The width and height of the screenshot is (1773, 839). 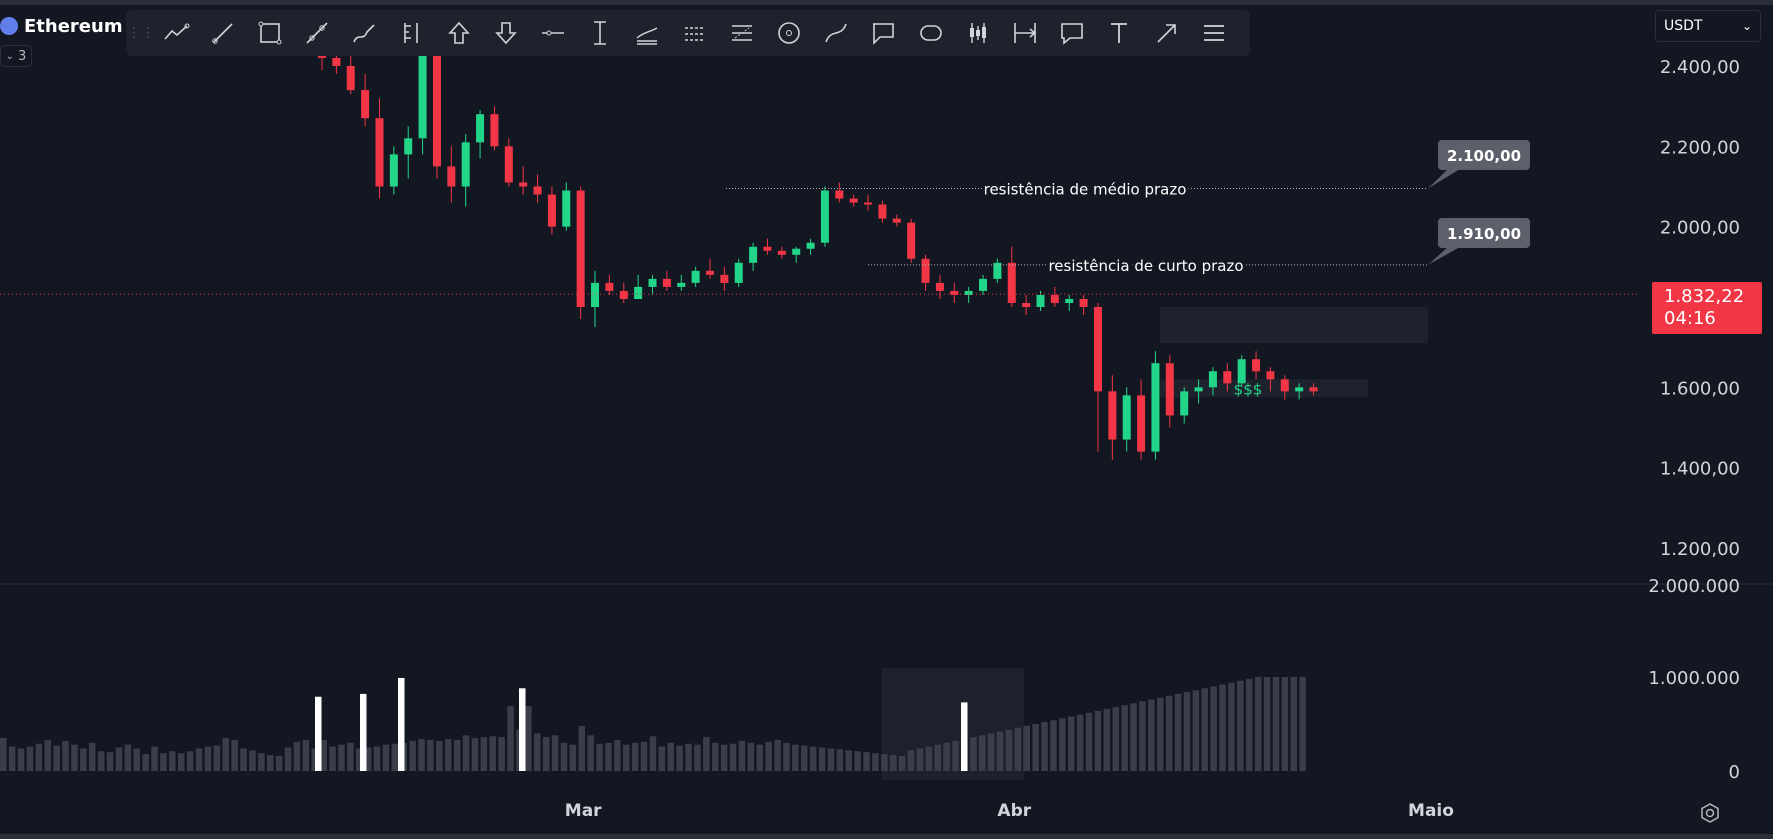 What do you see at coordinates (80, 26) in the screenshot?
I see `symbol-label: Ethereum /` at bounding box center [80, 26].